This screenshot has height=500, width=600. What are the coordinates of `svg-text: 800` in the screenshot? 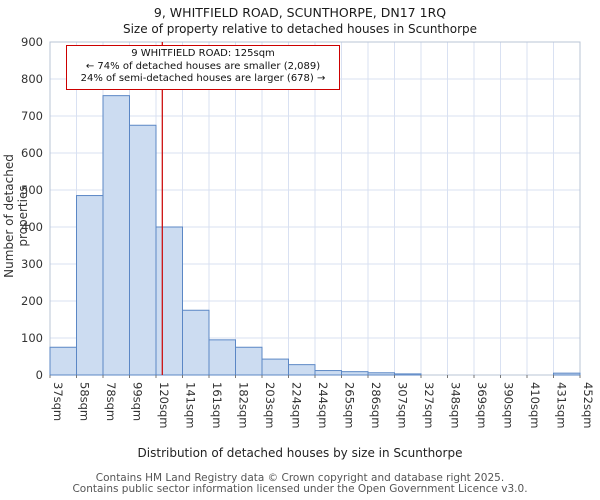 It's located at (32, 79).